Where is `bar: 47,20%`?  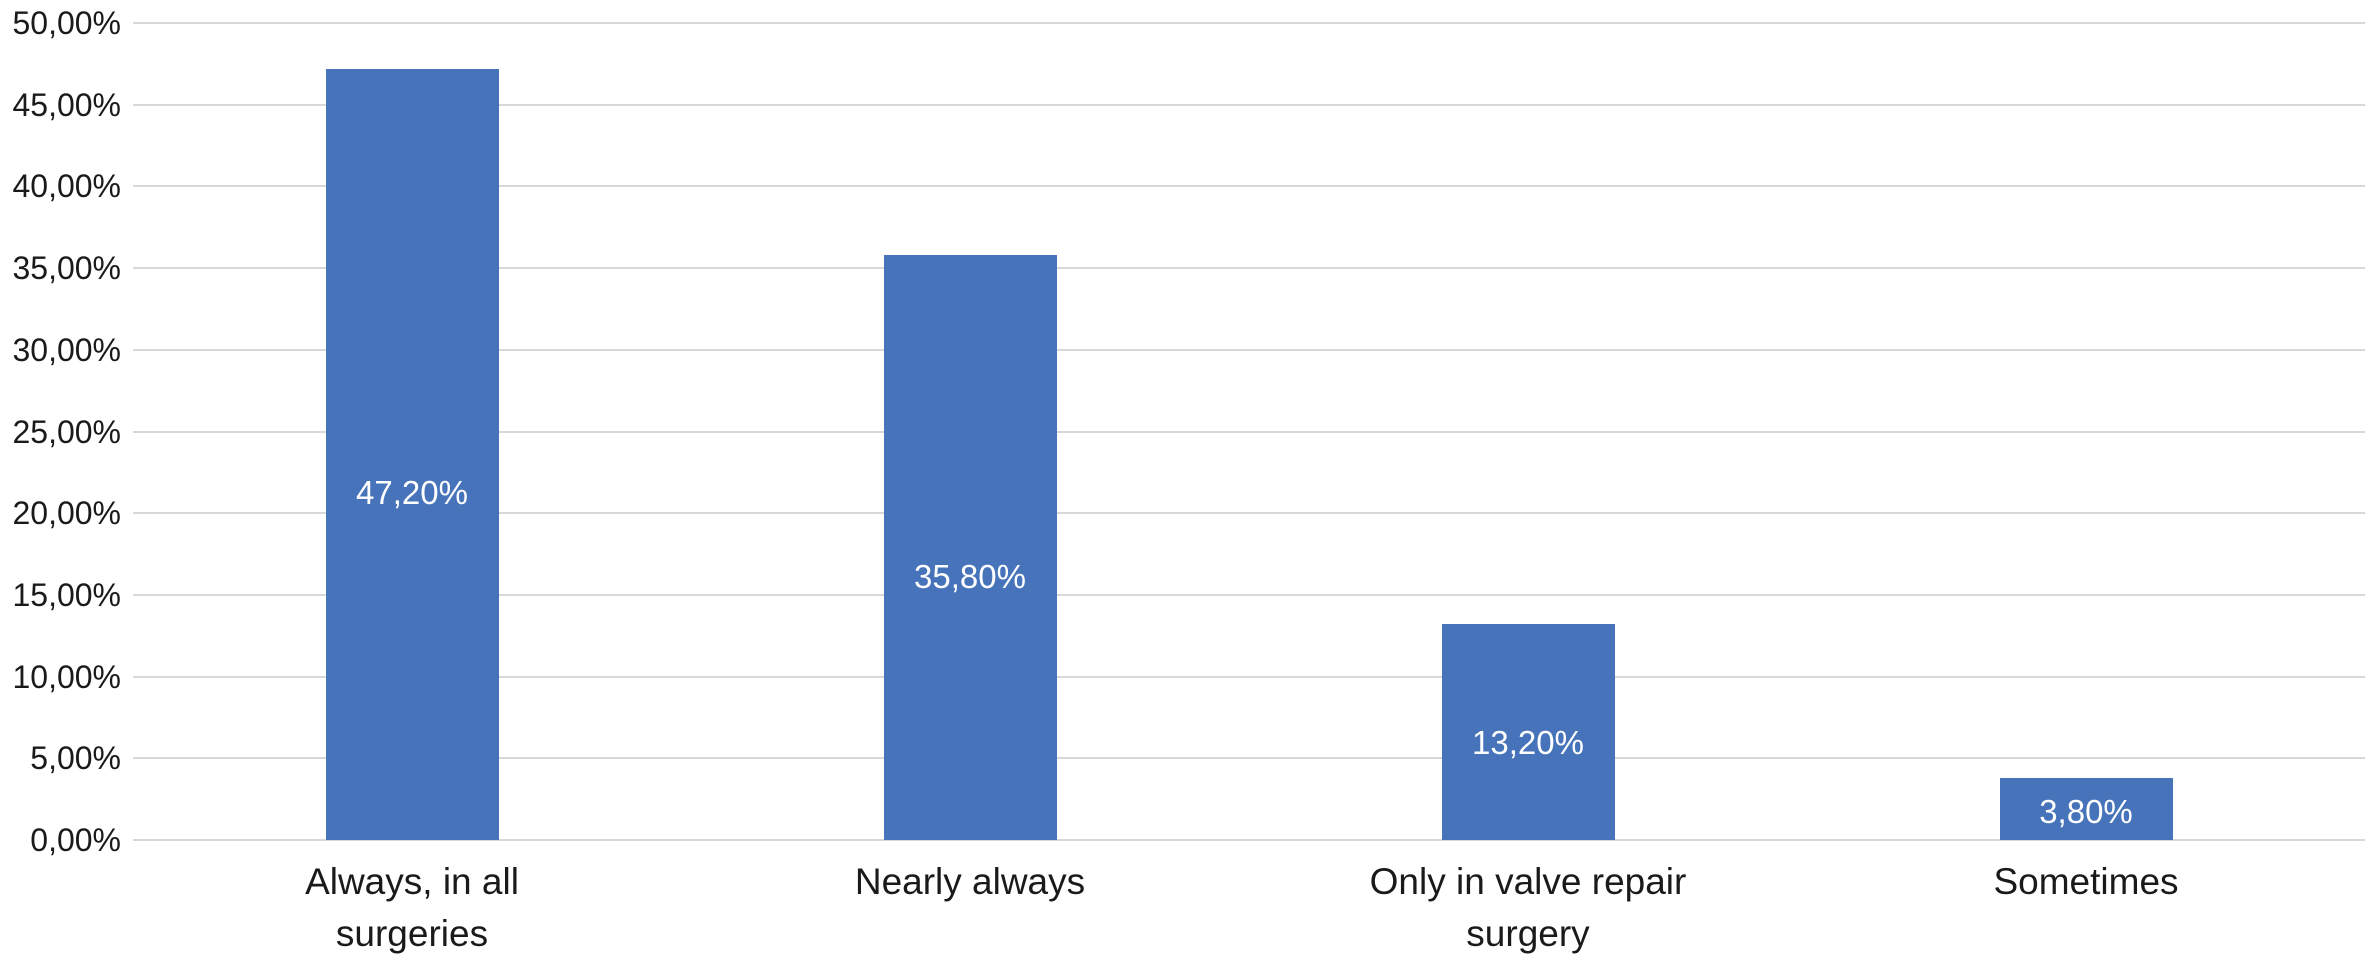 bar: 47,20% is located at coordinates (412, 454).